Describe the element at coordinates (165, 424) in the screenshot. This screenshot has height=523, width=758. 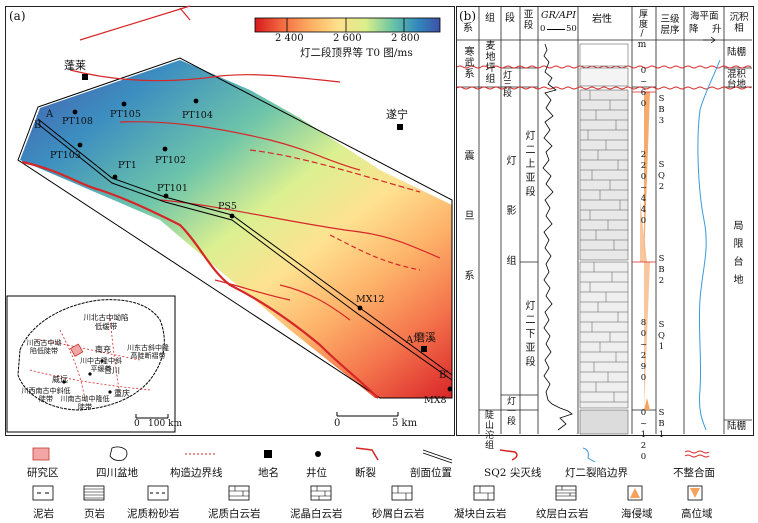
I see `inset-scale-len: 100 km` at that location.